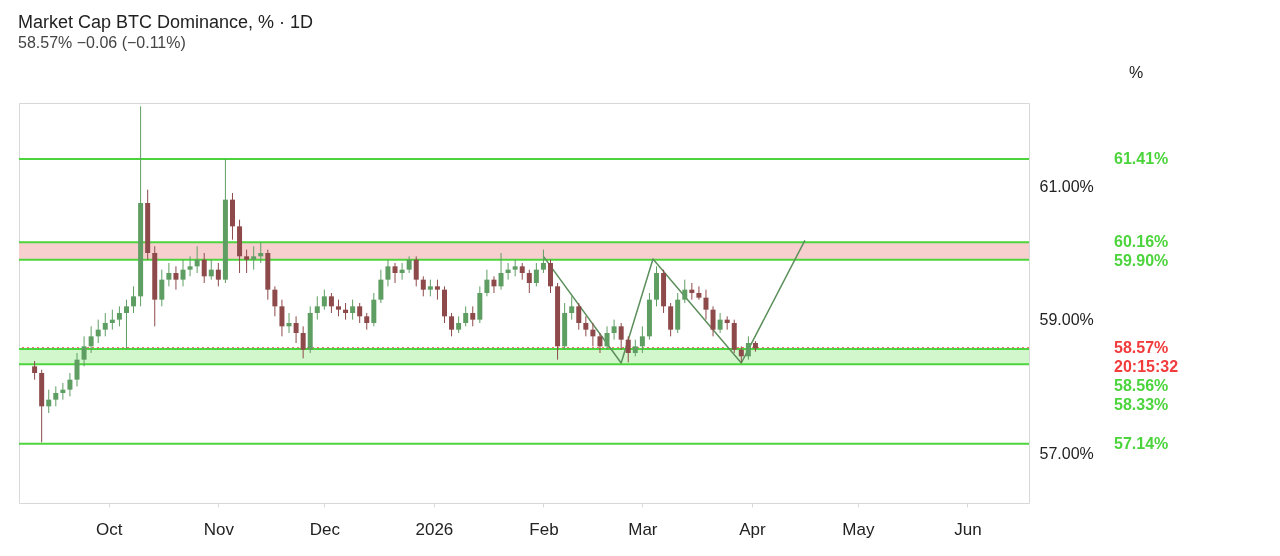  What do you see at coordinates (1066, 320) in the screenshot?
I see `y-tick-label: 59.00%` at bounding box center [1066, 320].